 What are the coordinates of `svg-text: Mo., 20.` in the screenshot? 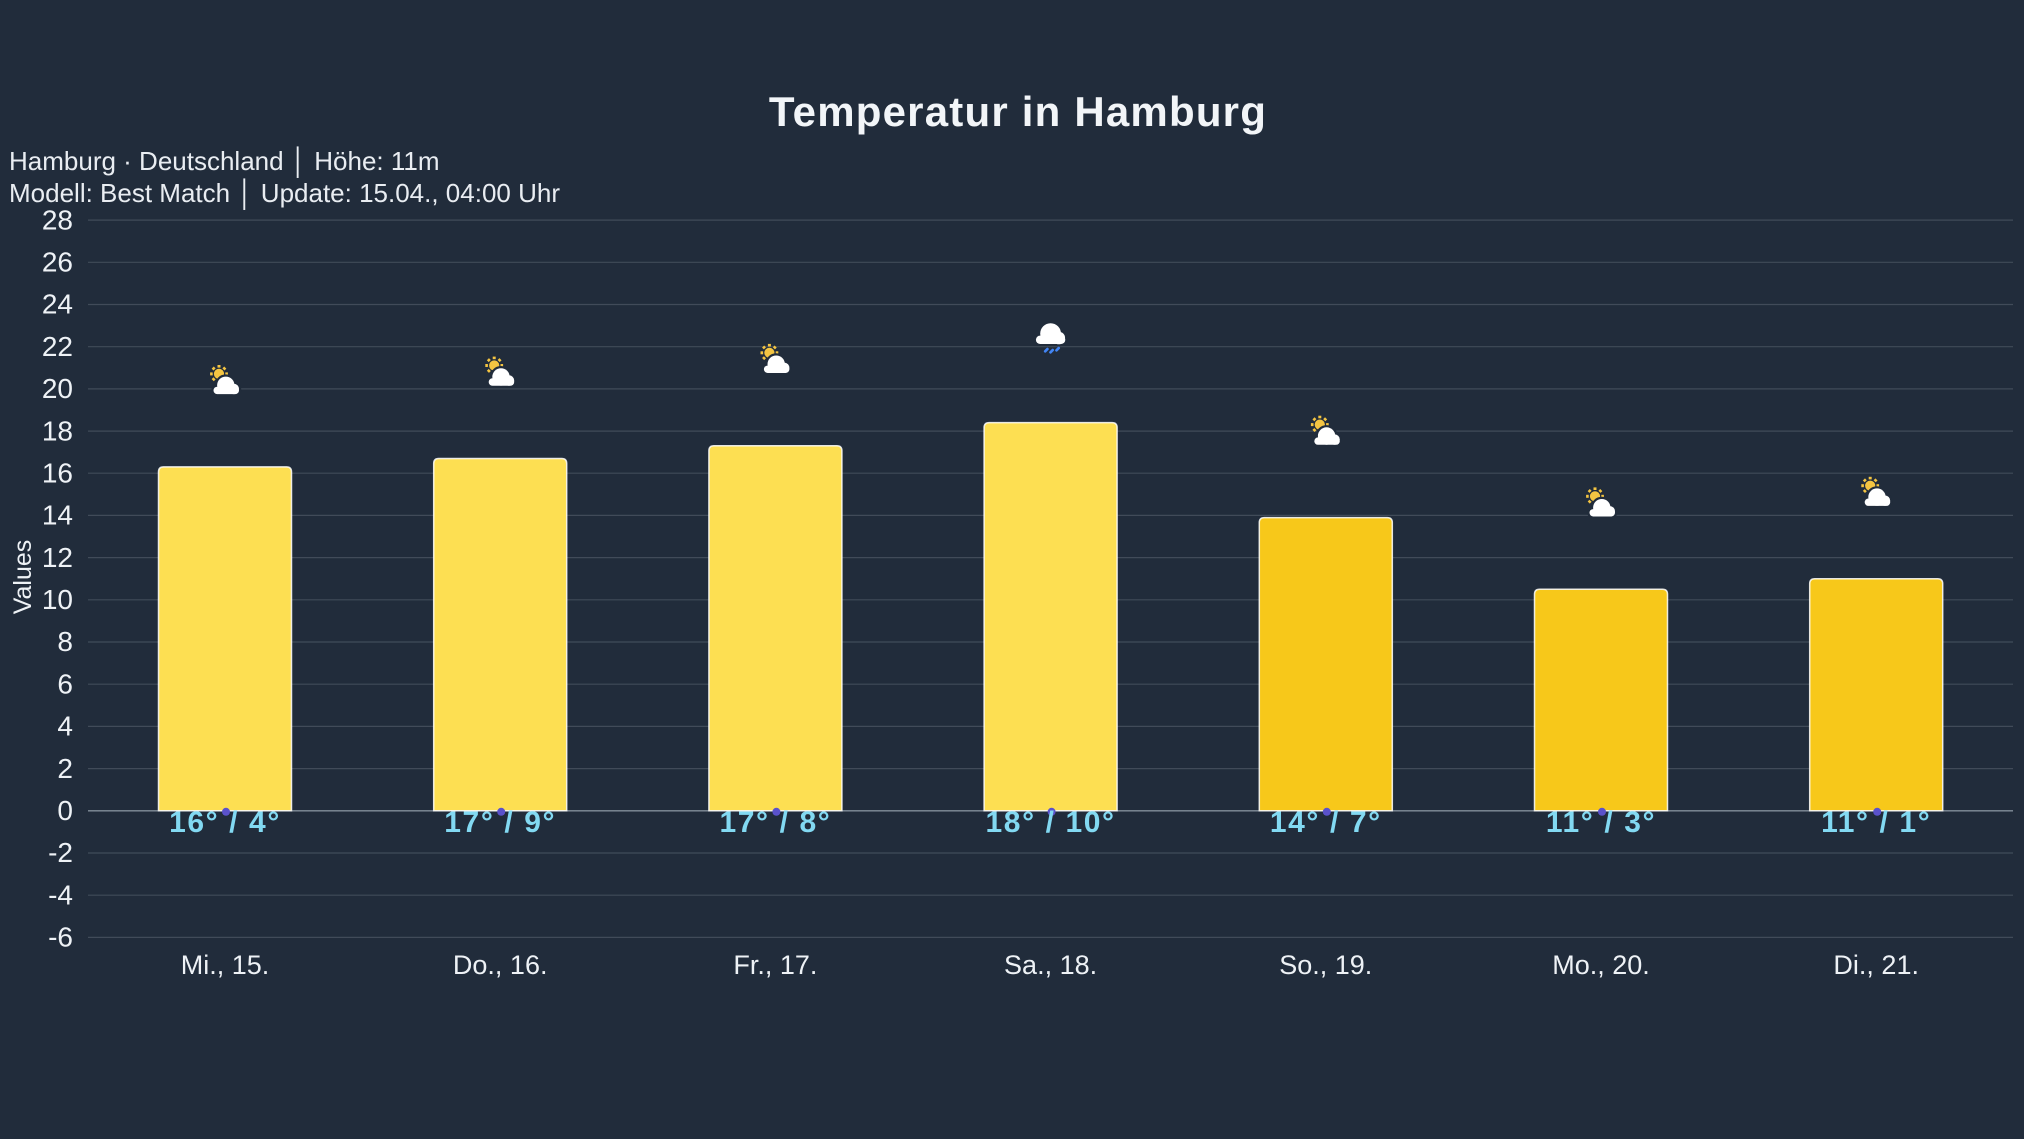 It's located at (1601, 965).